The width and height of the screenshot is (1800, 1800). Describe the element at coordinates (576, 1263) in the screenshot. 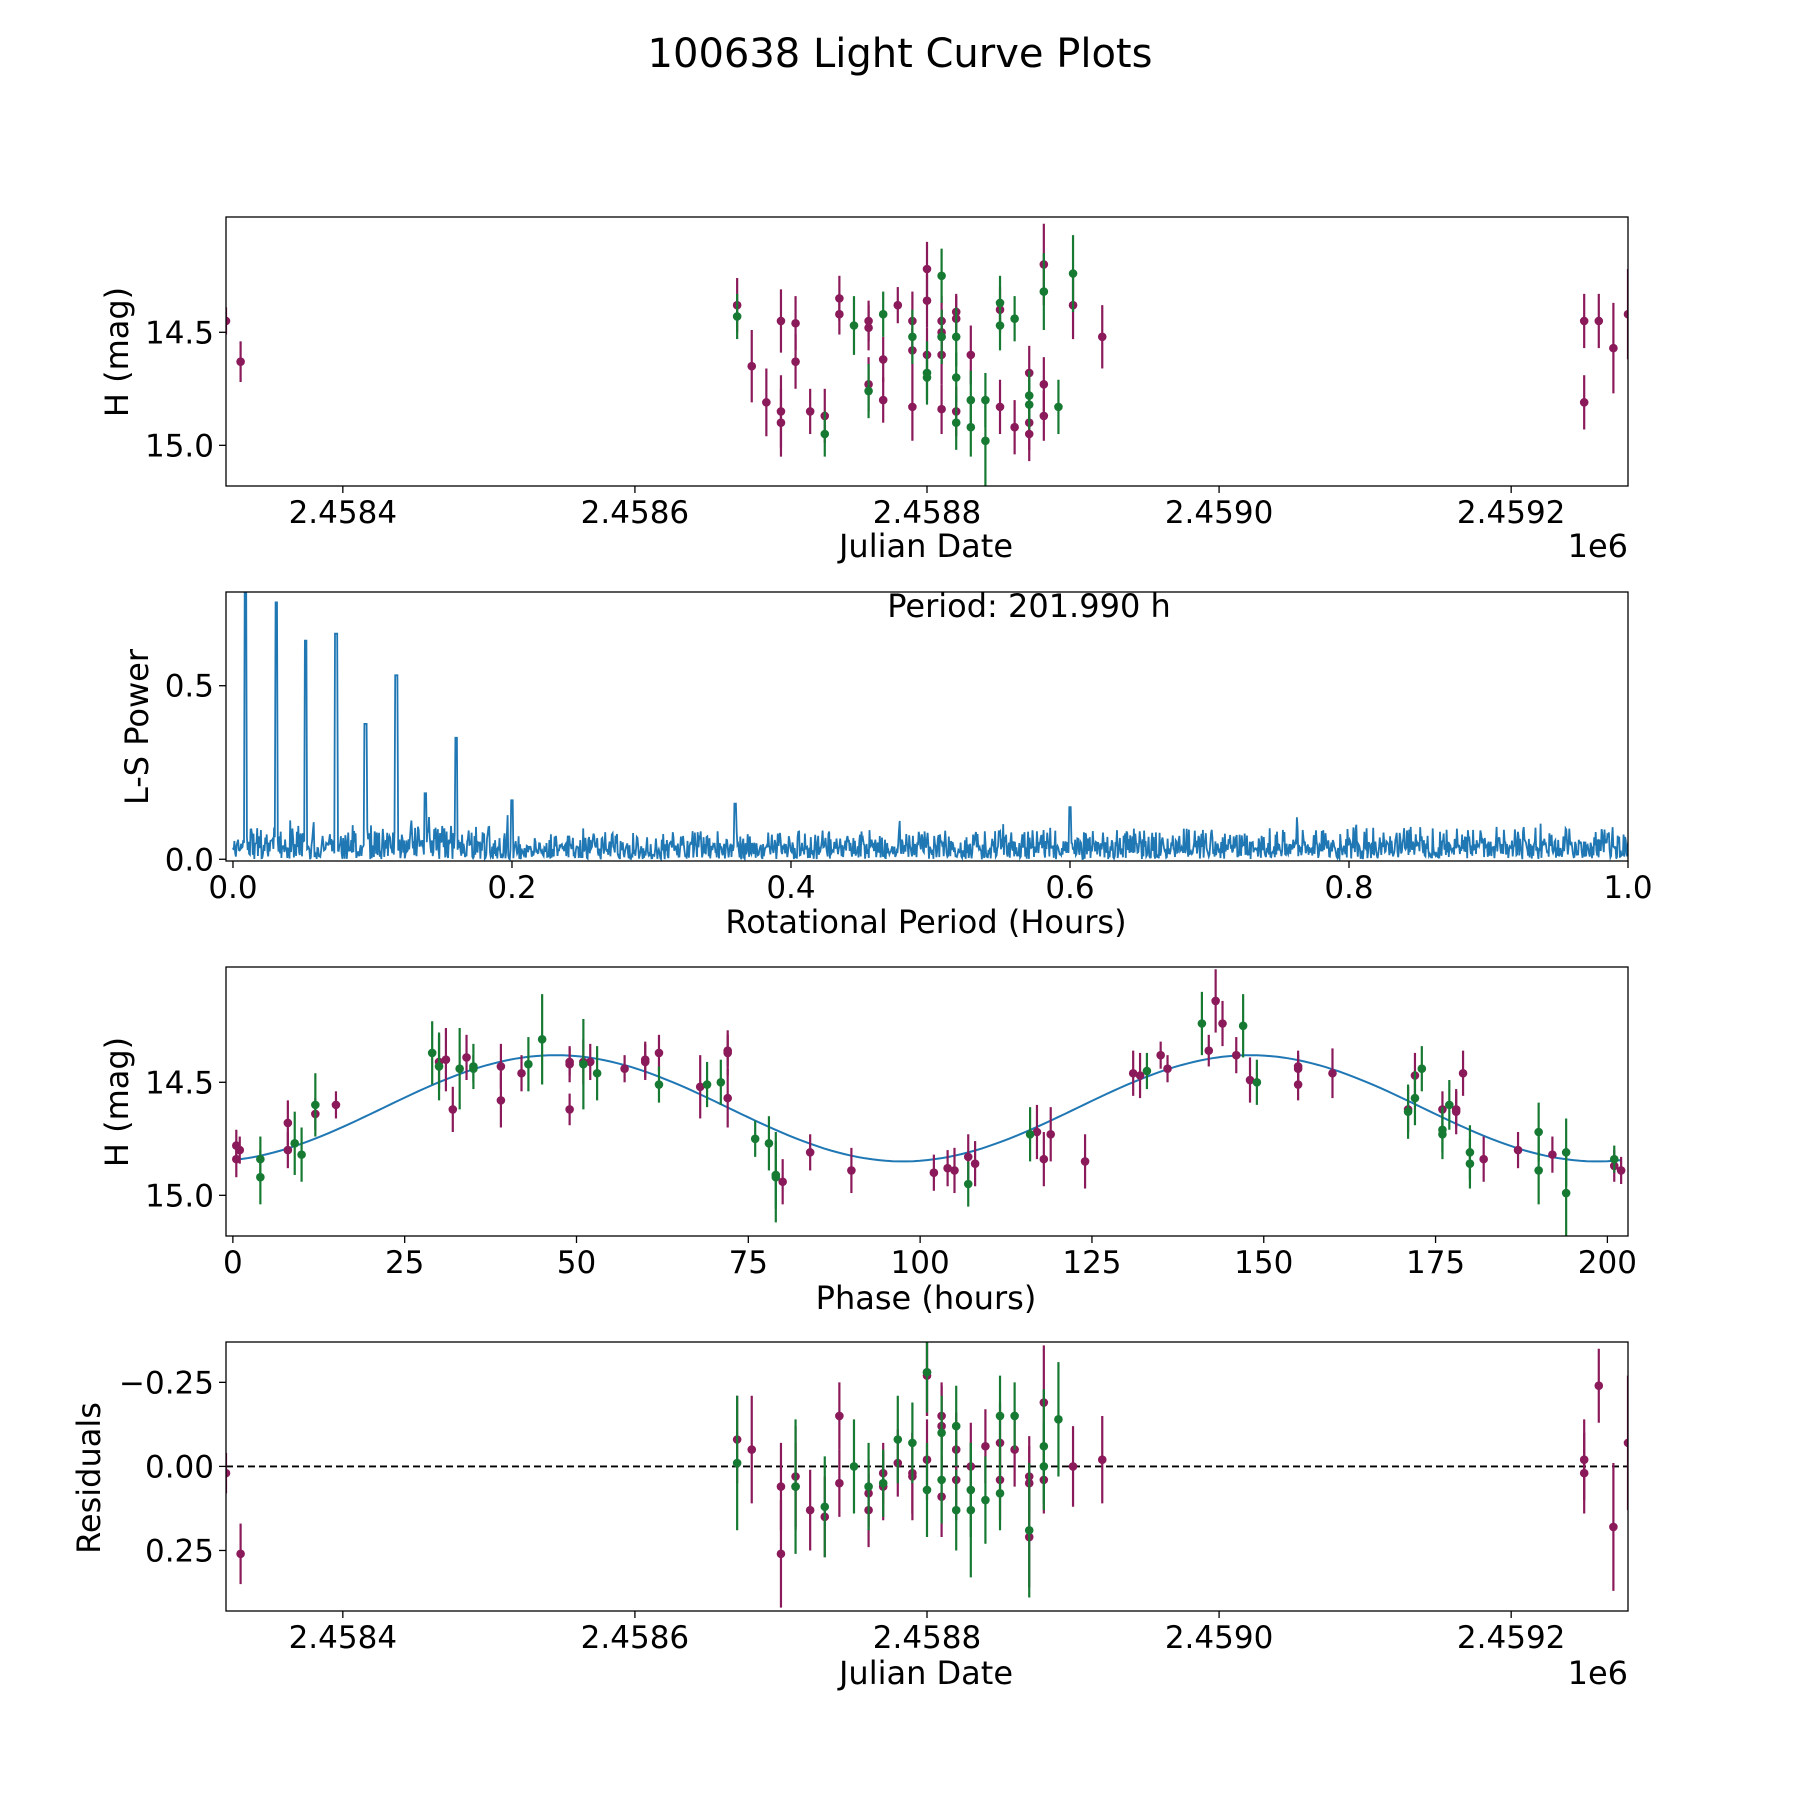

I see `phased-xtick-label: 50` at that location.